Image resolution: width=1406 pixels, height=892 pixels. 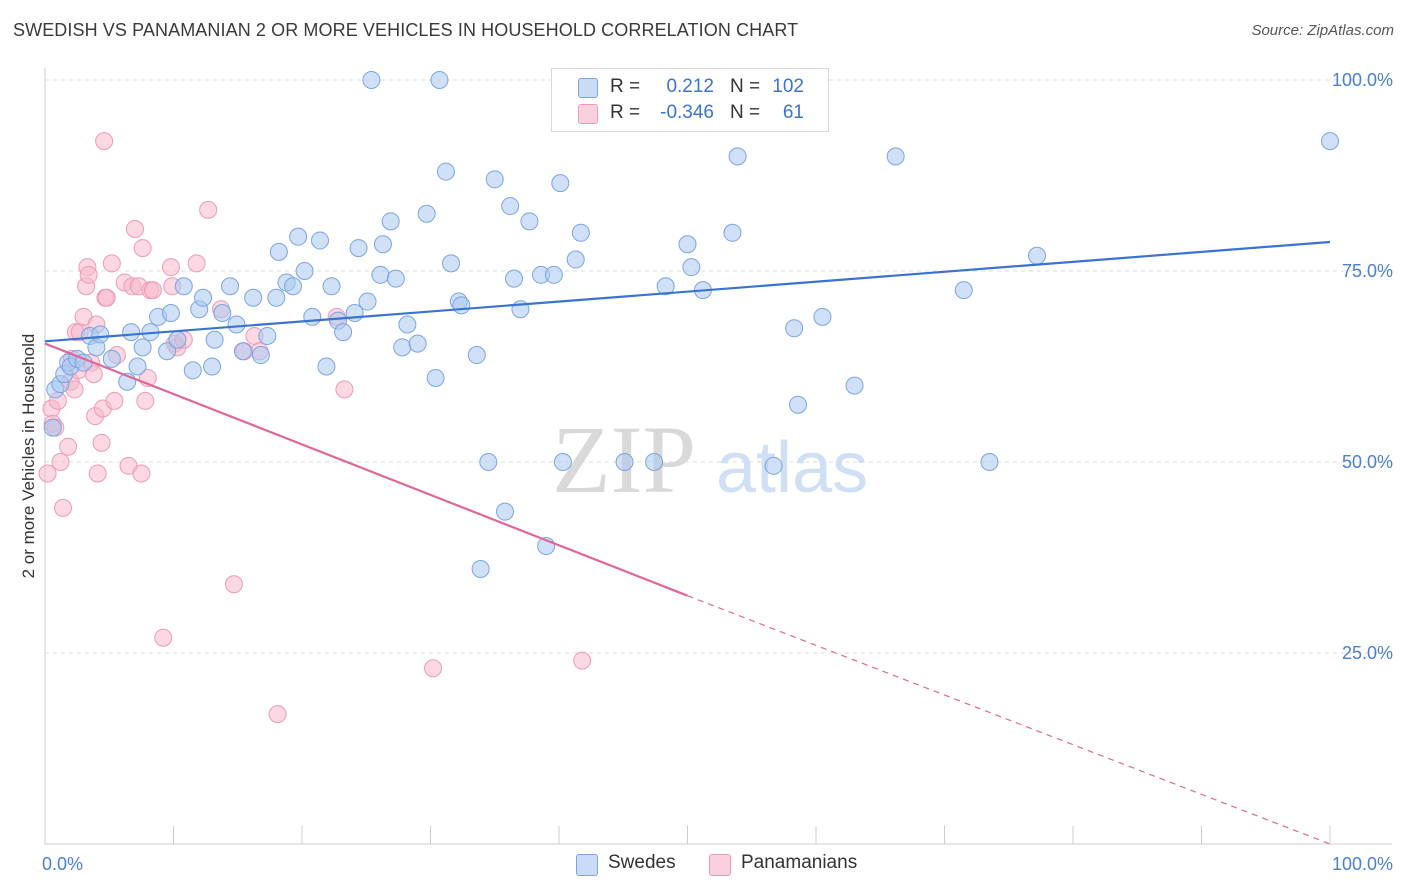 I want to click on legend-label-panamanians: Panamanians, so click(x=799, y=862).